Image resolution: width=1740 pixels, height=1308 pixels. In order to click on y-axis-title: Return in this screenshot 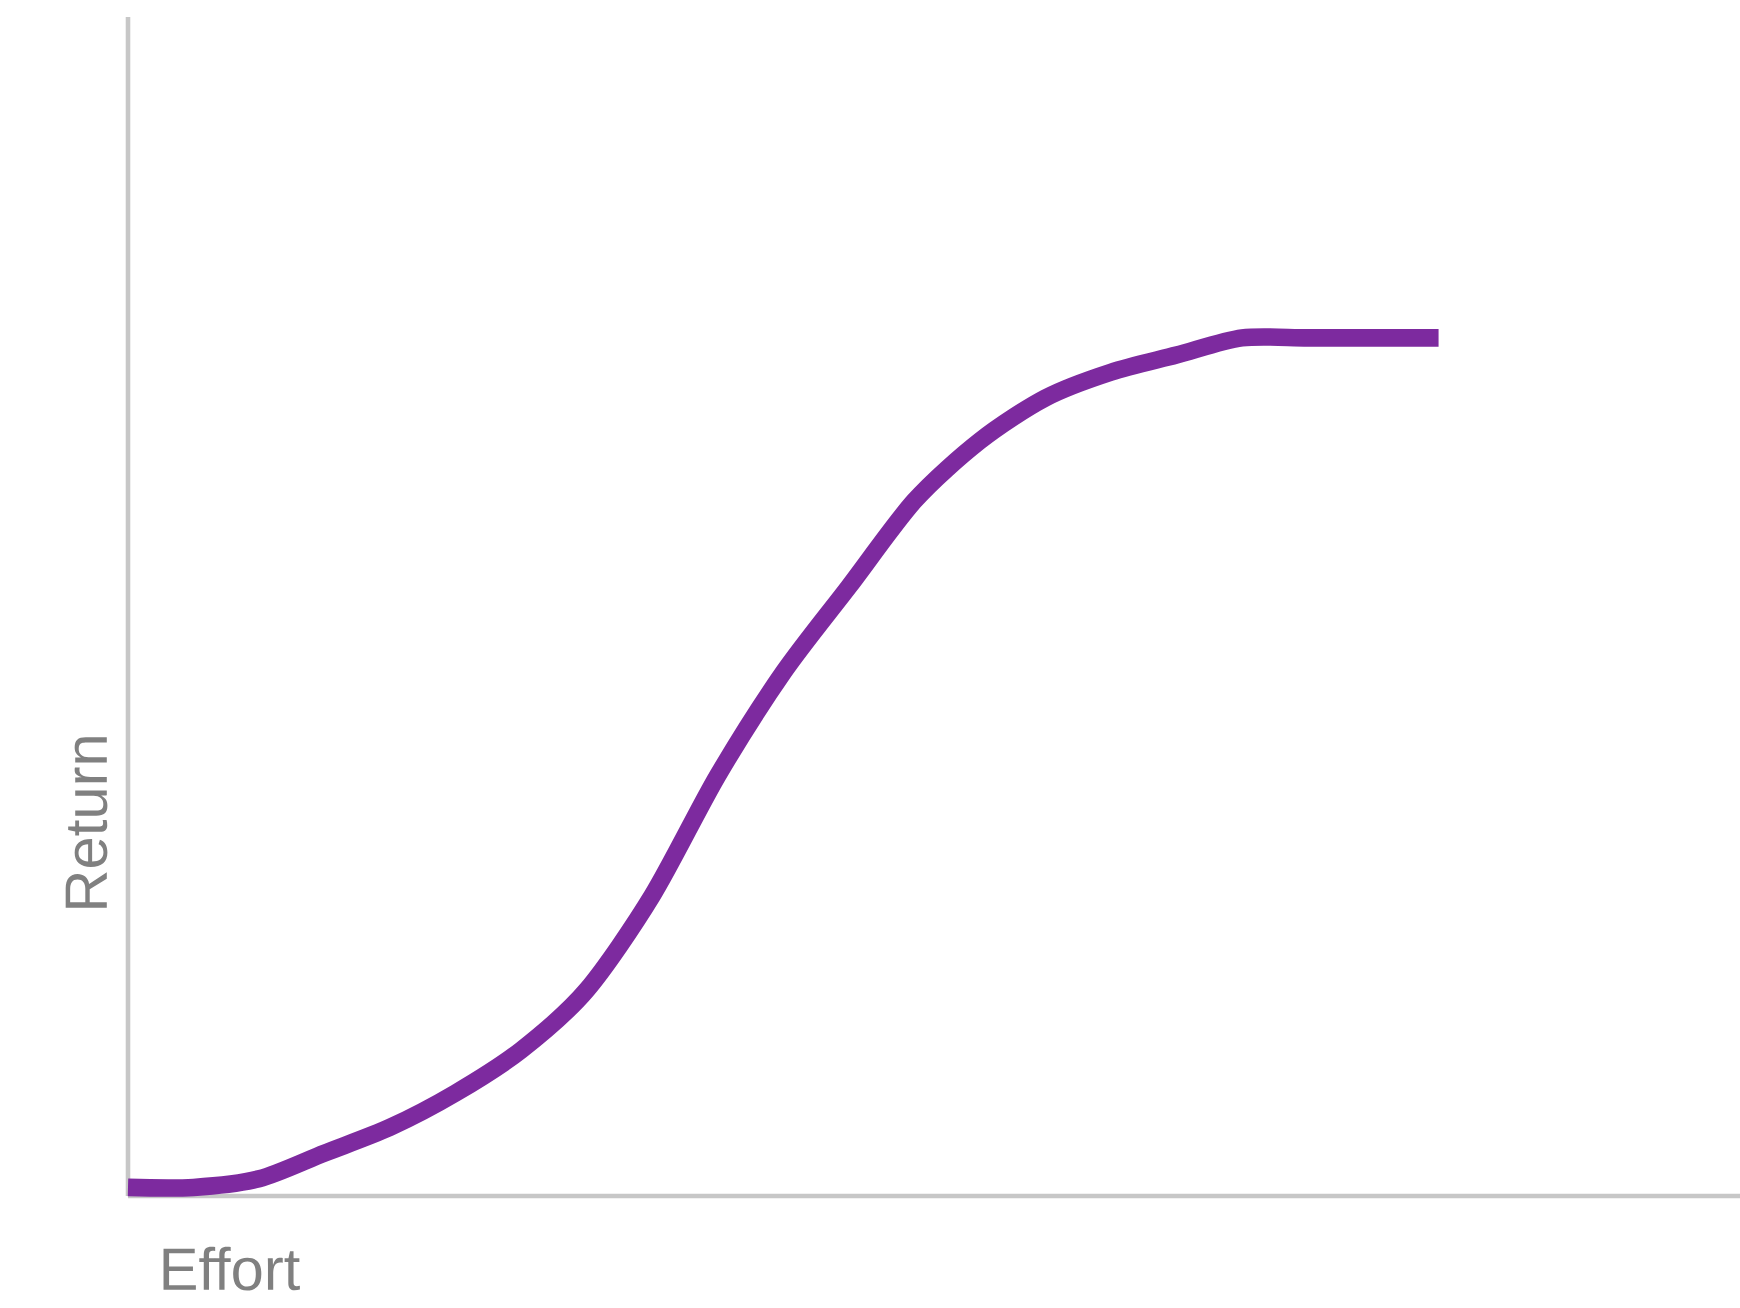, I will do `click(86, 822)`.